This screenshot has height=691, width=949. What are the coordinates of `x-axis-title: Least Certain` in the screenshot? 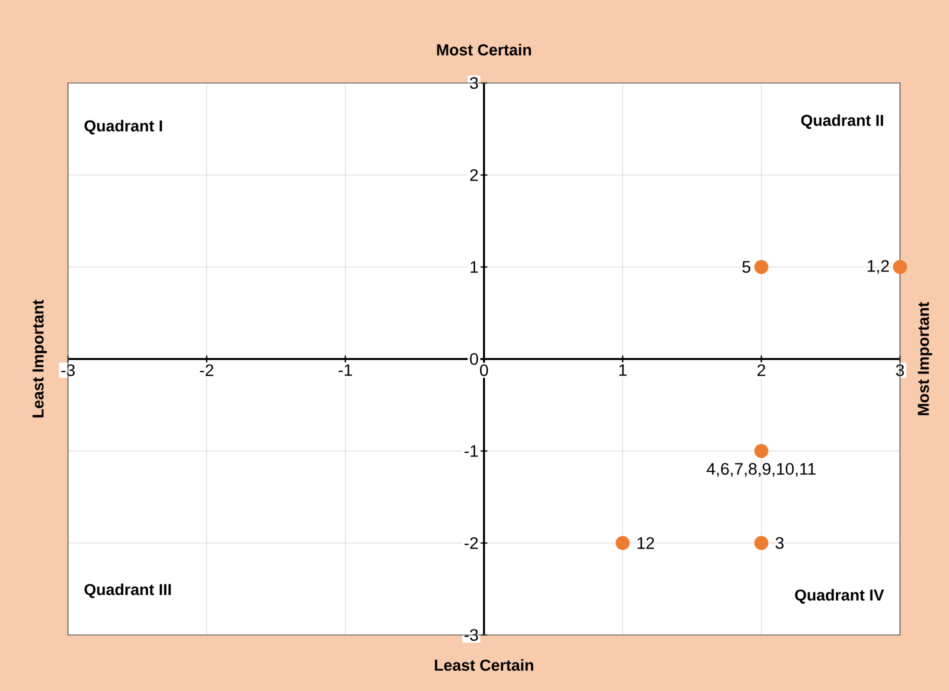 It's located at (484, 665).